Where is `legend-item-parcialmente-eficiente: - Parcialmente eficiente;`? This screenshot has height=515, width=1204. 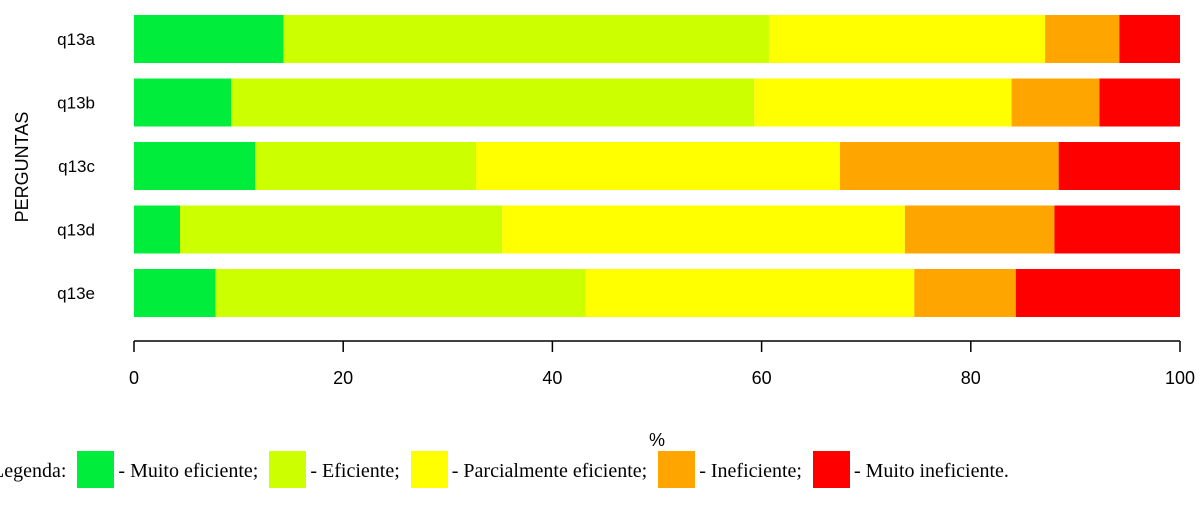 legend-item-parcialmente-eficiente: - Parcialmente eficiente; is located at coordinates (526, 469).